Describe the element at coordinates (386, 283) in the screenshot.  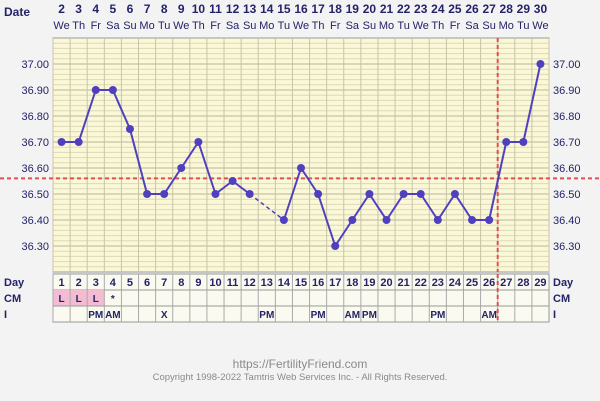
I see `day-row-cell: 20` at that location.